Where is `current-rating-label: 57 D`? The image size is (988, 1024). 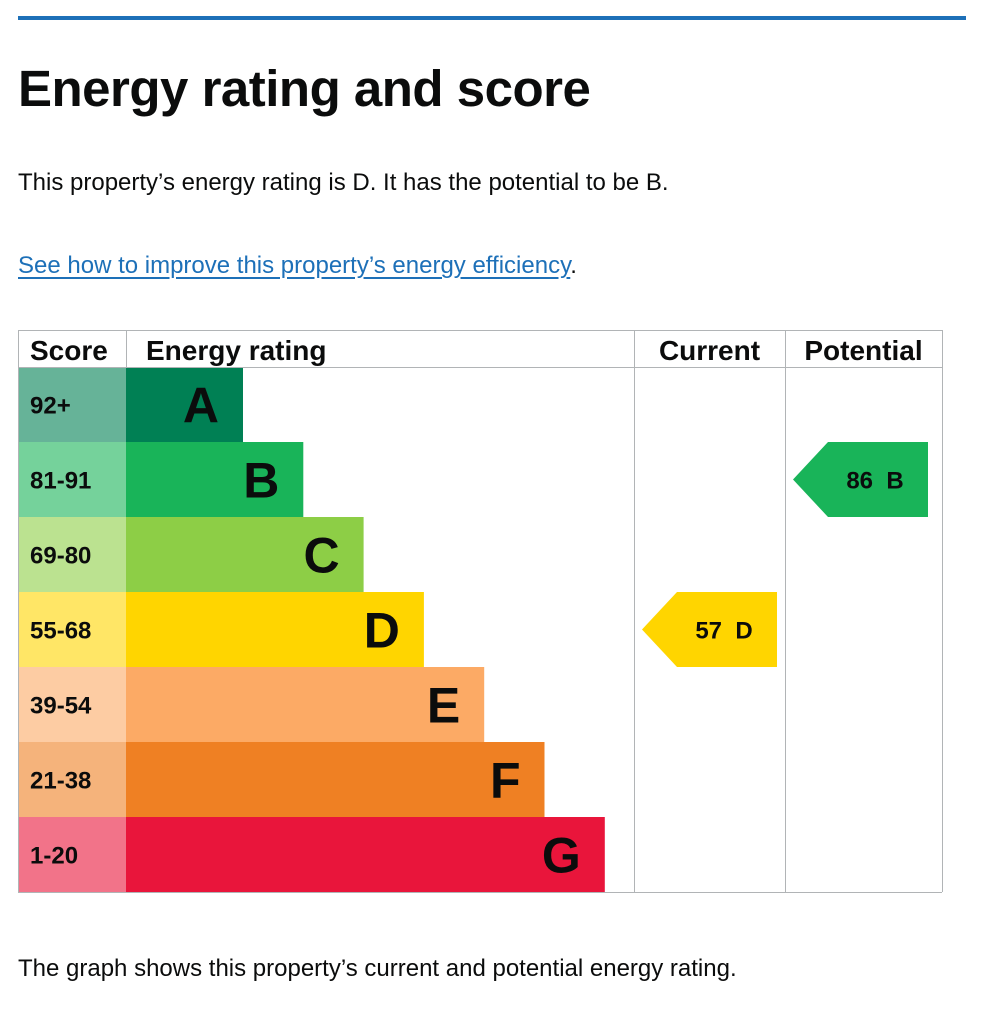
current-rating-label: 57 D is located at coordinates (723, 631).